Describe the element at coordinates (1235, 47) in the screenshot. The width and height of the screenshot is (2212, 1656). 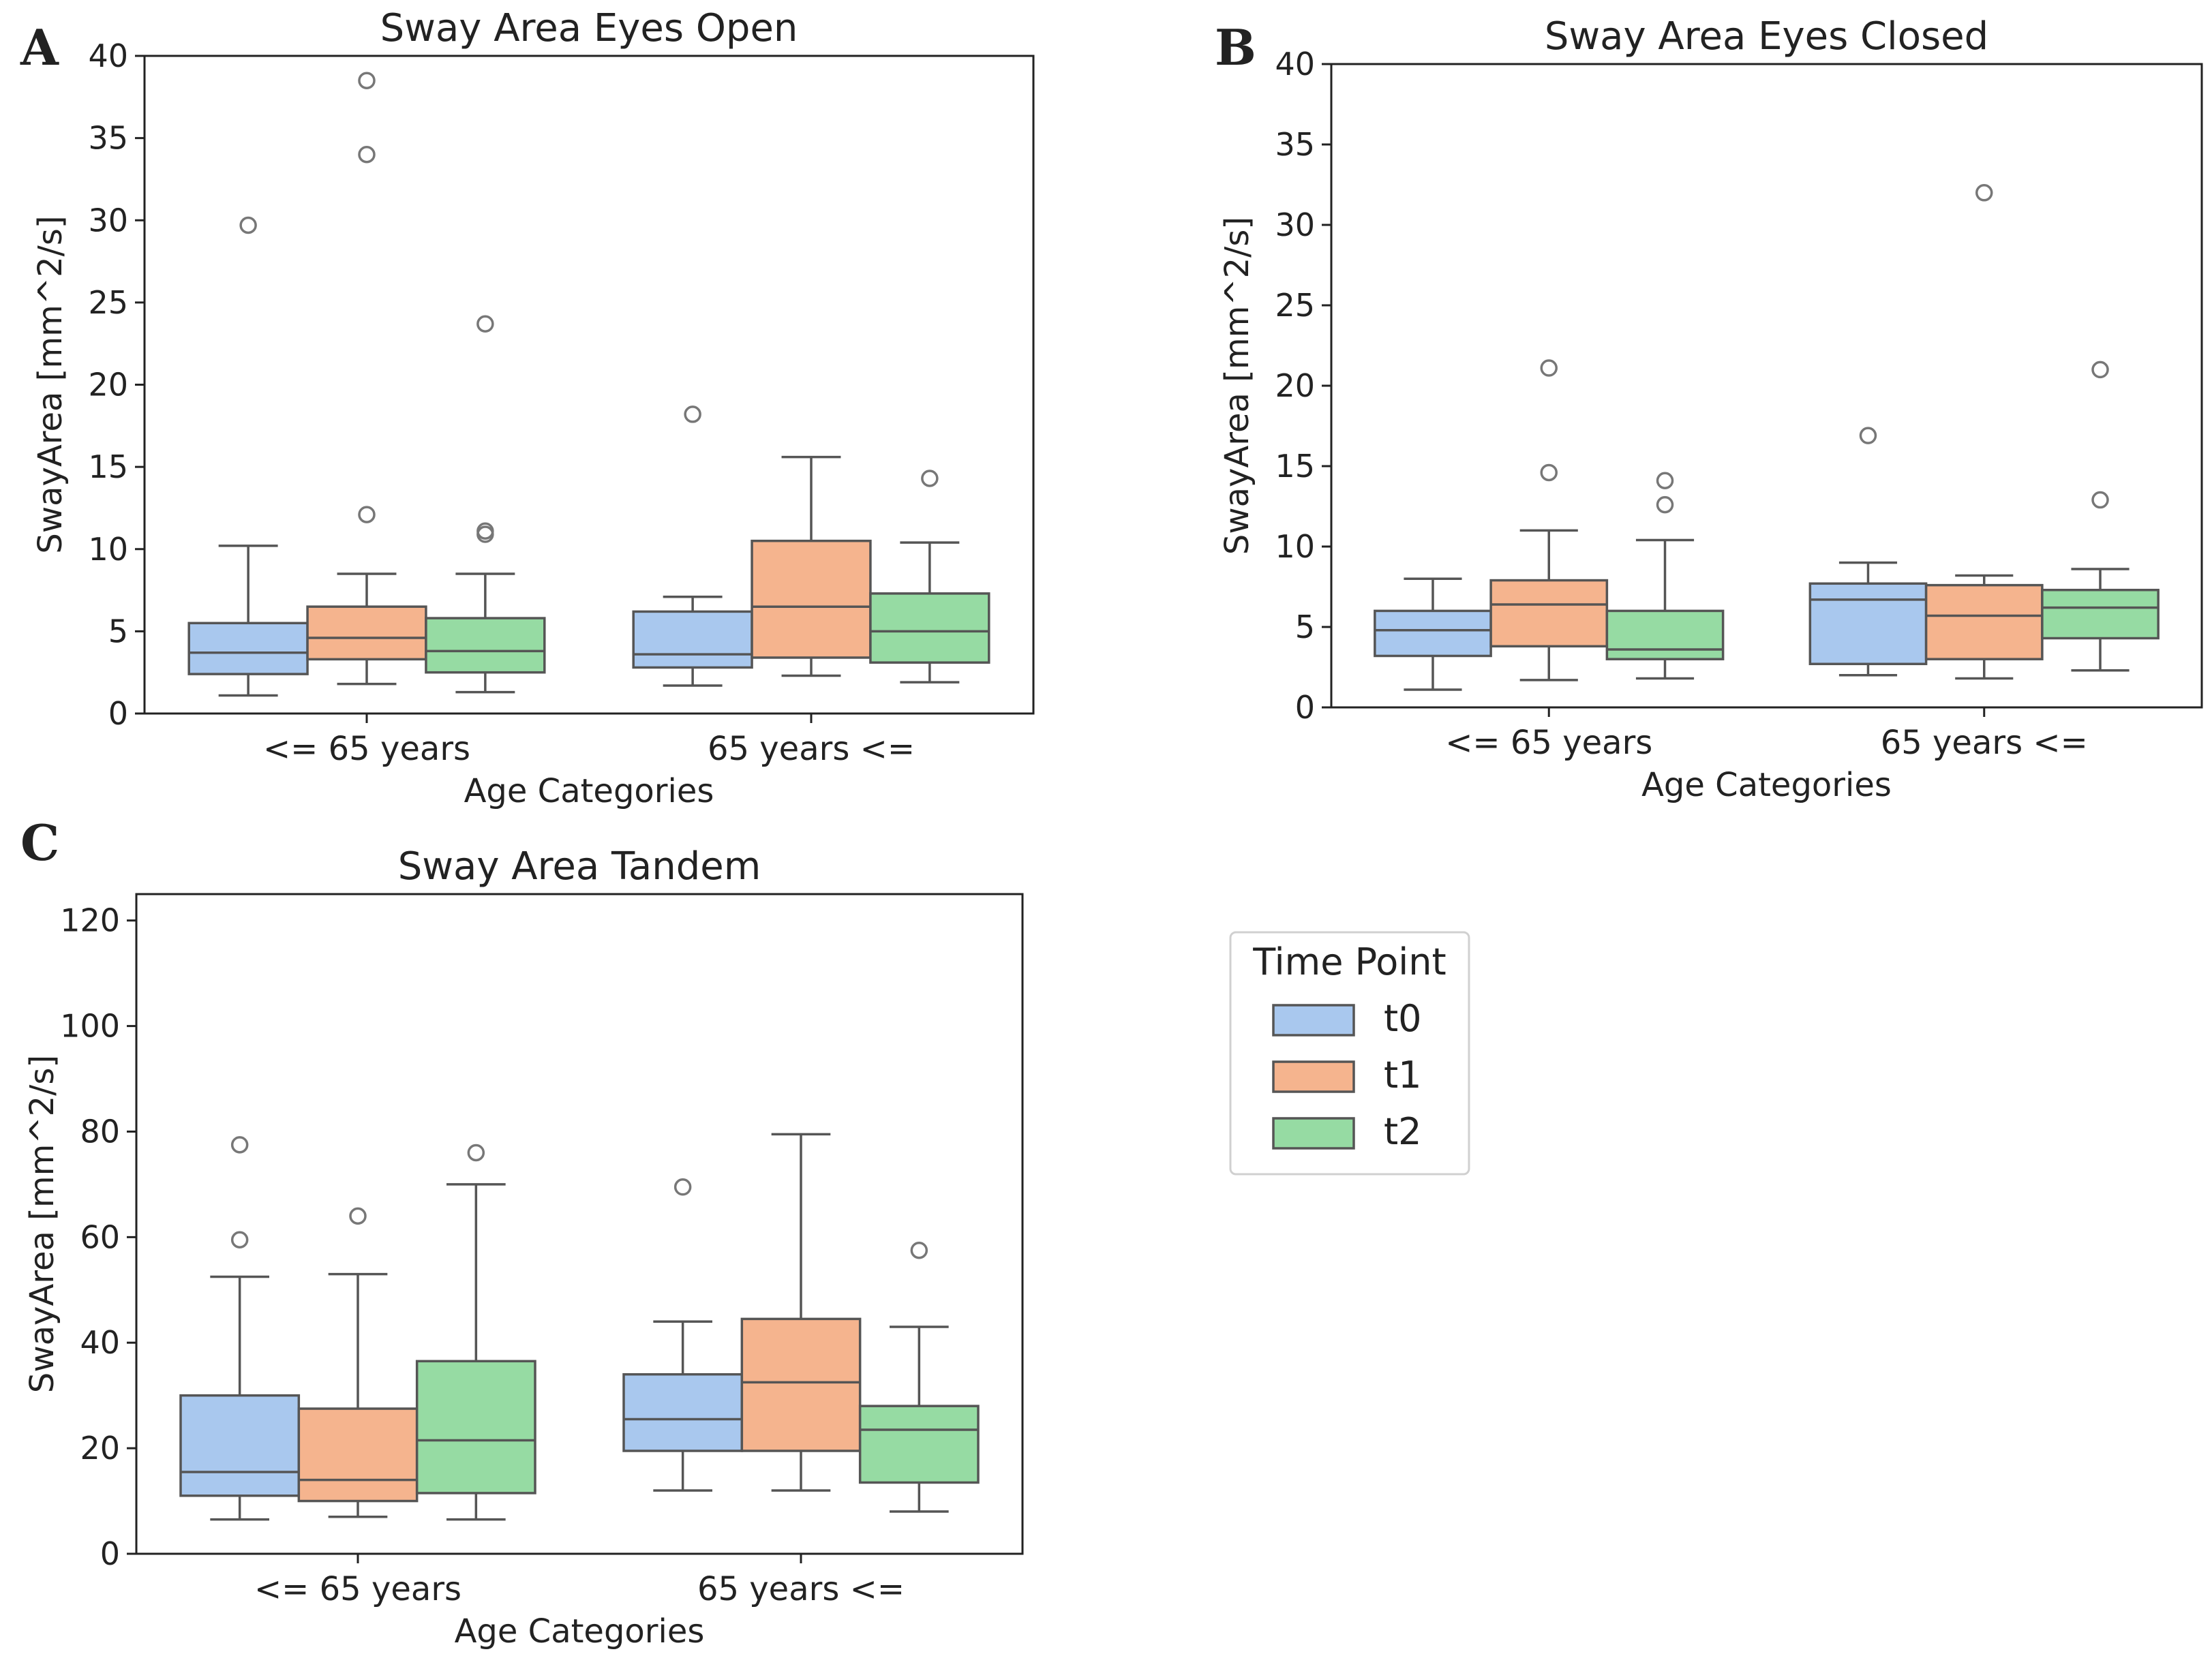
I see `panel-letter: B` at that location.